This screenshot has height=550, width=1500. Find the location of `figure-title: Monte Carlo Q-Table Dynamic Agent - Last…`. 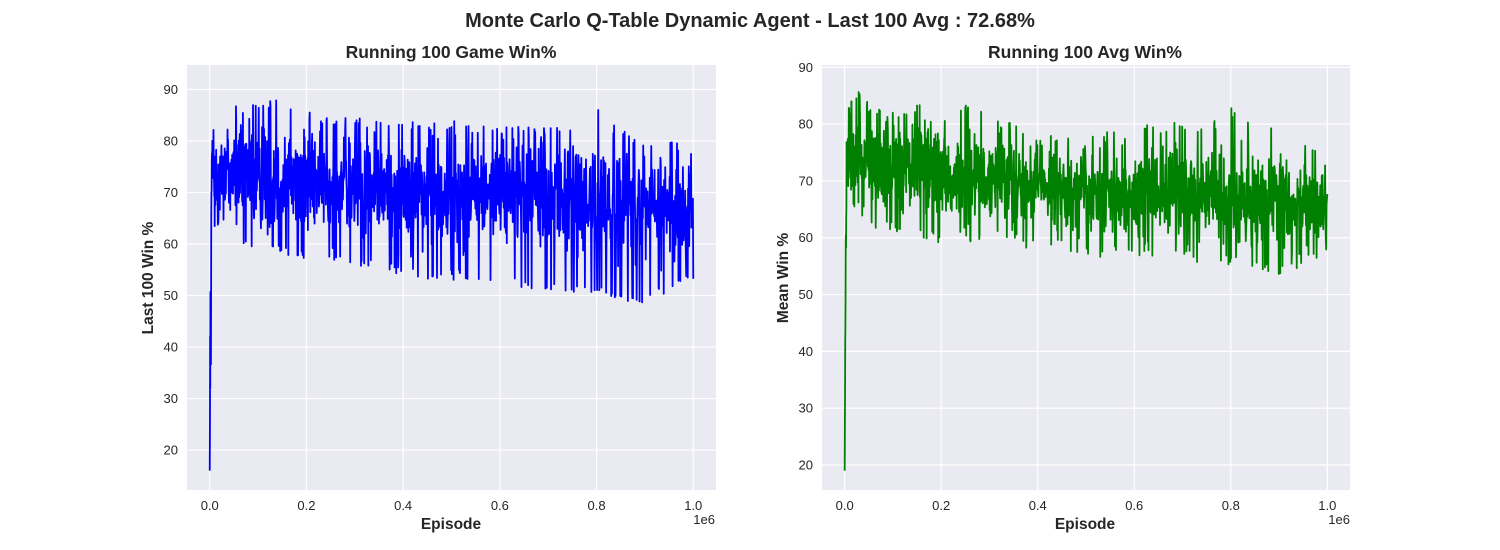

figure-title: Monte Carlo Q-Table Dynamic Agent - Last… is located at coordinates (750, 21).